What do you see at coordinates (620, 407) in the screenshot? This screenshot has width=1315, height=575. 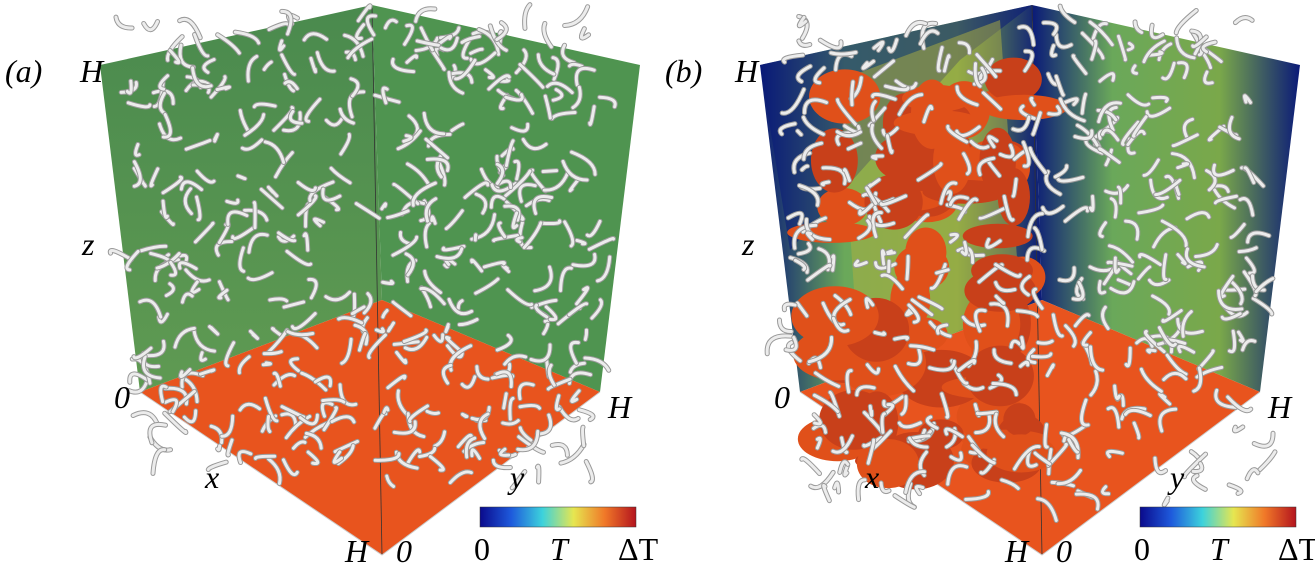 I see `label: H` at bounding box center [620, 407].